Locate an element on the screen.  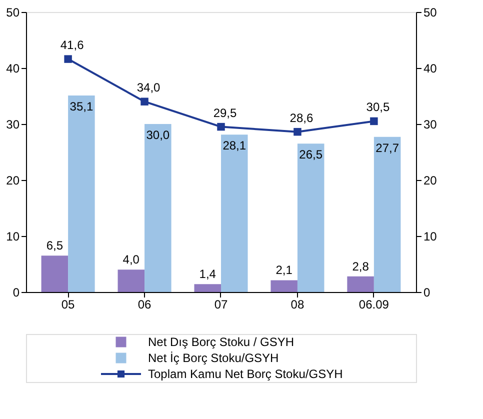
y2-tick-label: 40 is located at coordinates (431, 69).